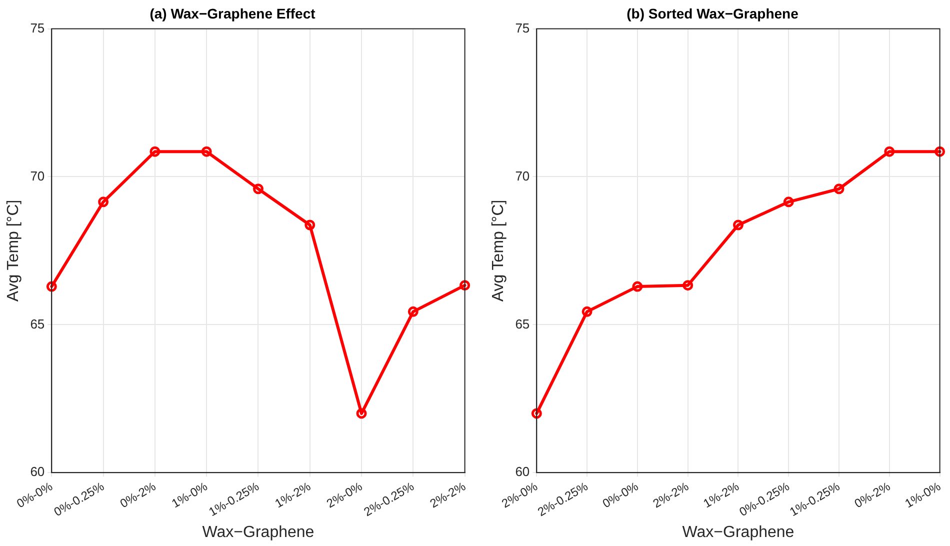 The image size is (950, 546). What do you see at coordinates (712, 13) in the screenshot?
I see `chart-title: (b) Sorted Wax−Graphene` at bounding box center [712, 13].